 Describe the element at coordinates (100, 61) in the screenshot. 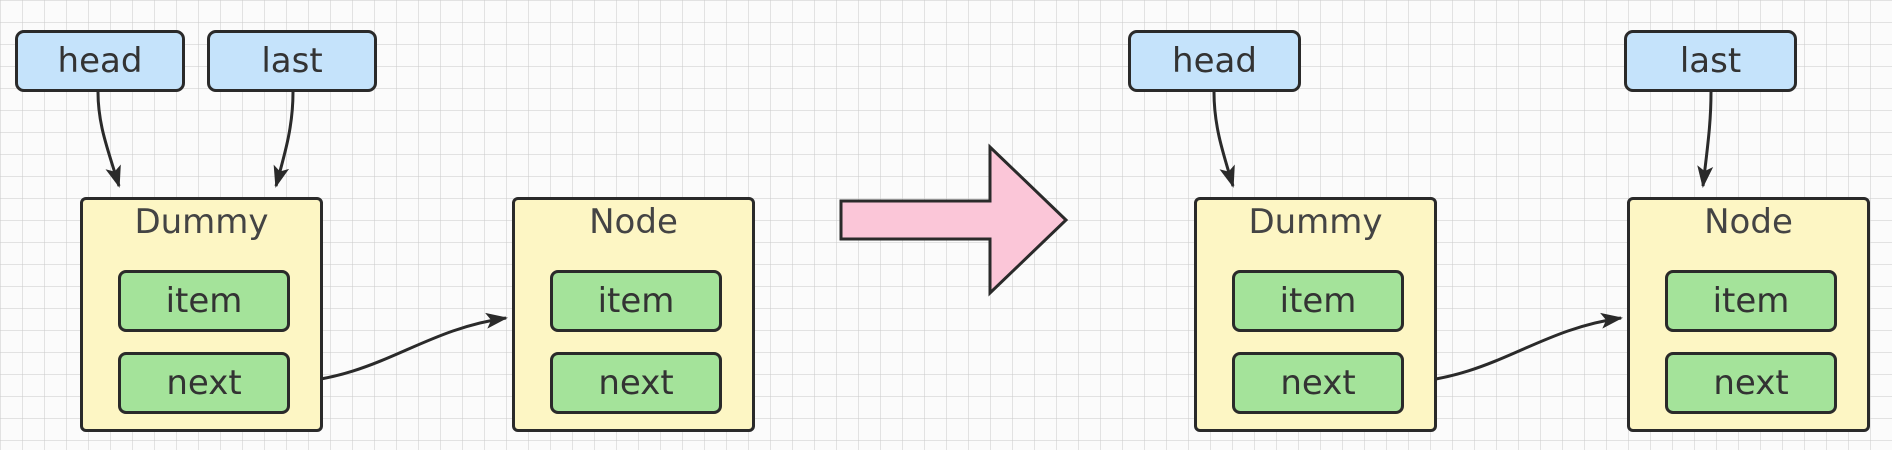

I see `before-head-pointer: head` at that location.